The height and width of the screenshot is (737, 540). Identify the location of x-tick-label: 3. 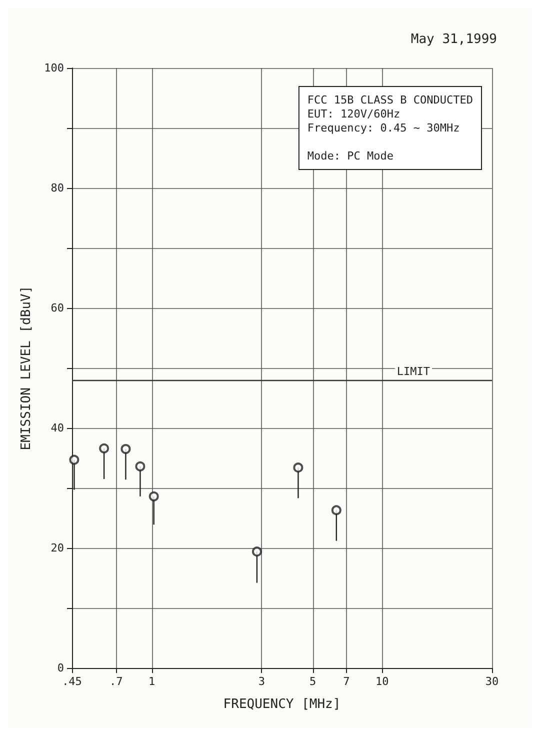
(262, 681).